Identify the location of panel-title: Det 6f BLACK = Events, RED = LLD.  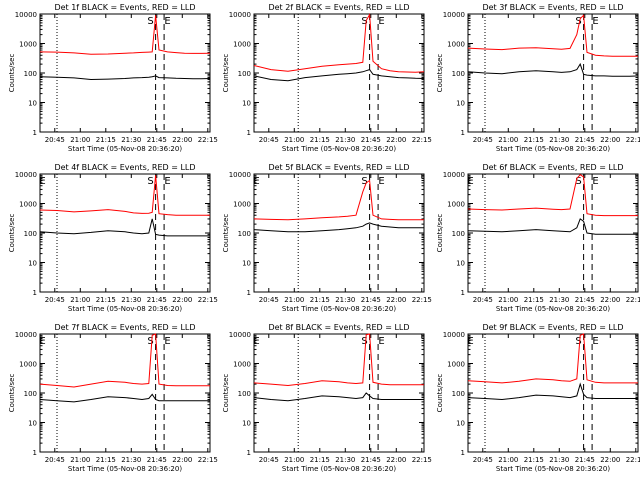
(552, 167).